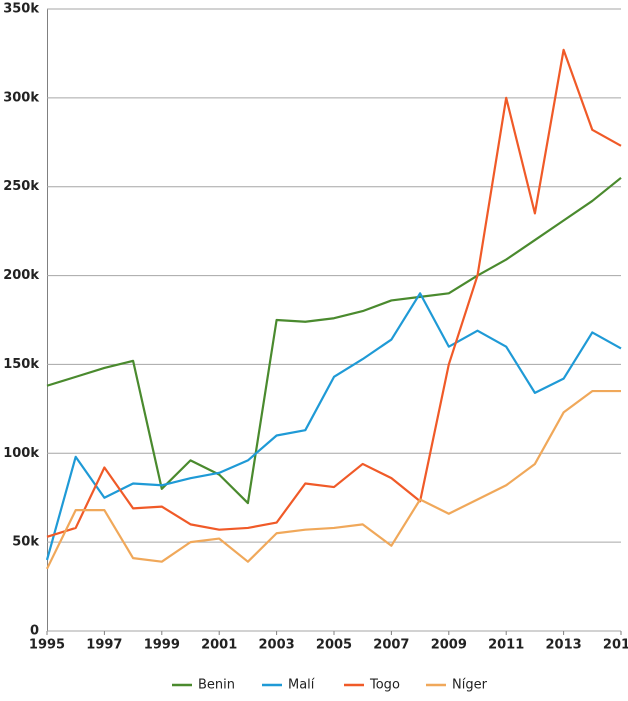  What do you see at coordinates (21, 275) in the screenshot?
I see `y-tick-label: 200k` at bounding box center [21, 275].